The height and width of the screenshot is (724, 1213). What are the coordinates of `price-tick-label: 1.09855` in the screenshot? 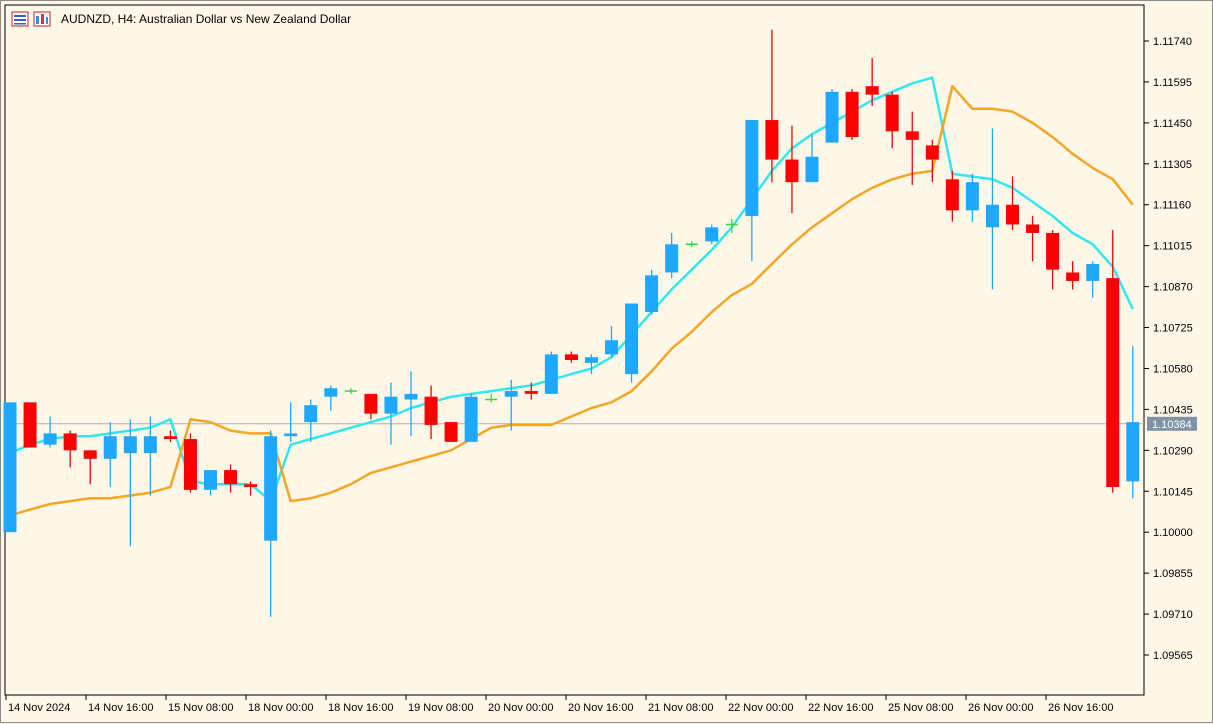 It's located at (1173, 574).